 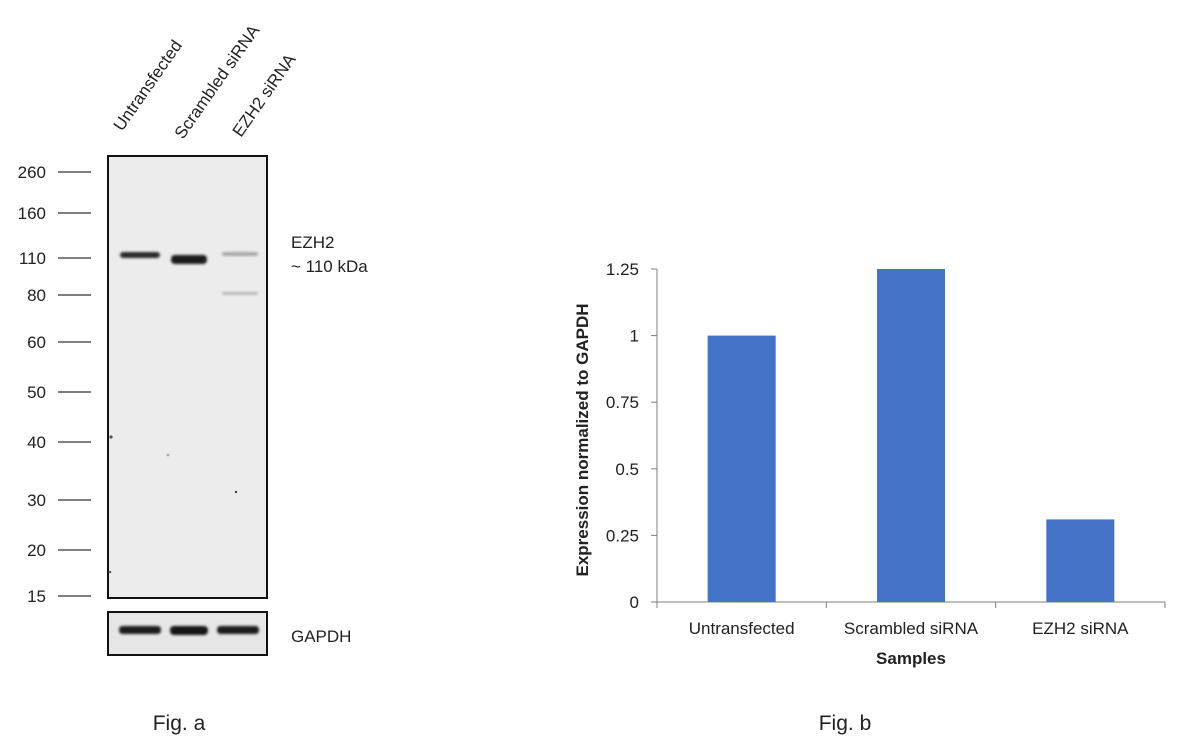 What do you see at coordinates (321, 636) in the screenshot?
I see `loading-control-label: GAPDH` at bounding box center [321, 636].